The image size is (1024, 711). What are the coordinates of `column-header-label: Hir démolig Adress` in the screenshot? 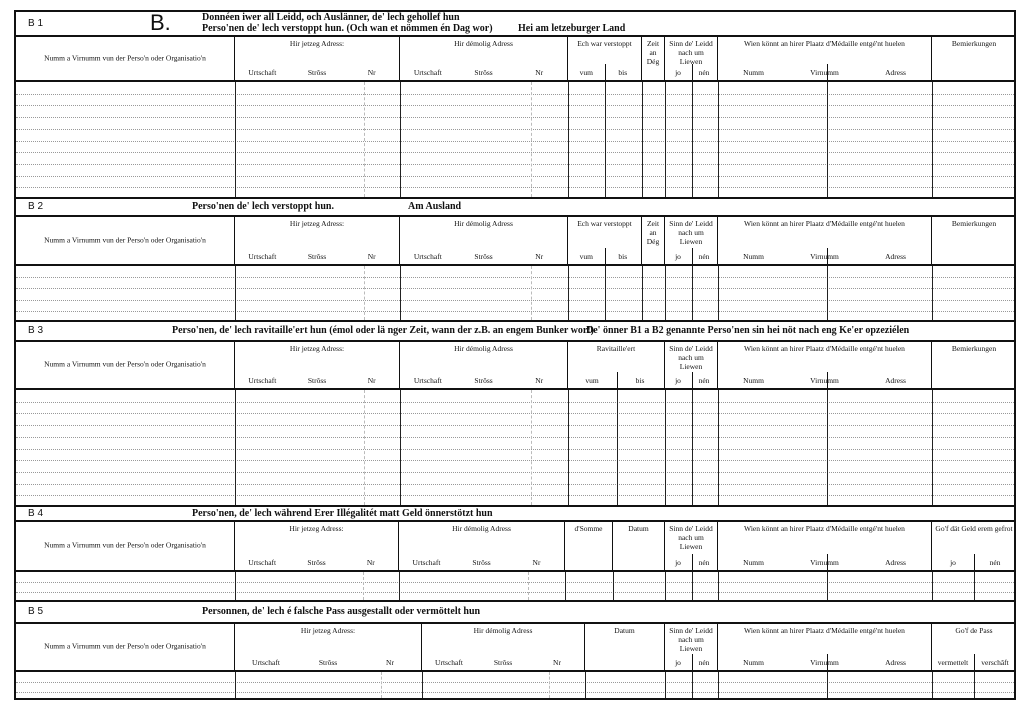 It's located at (483, 223).